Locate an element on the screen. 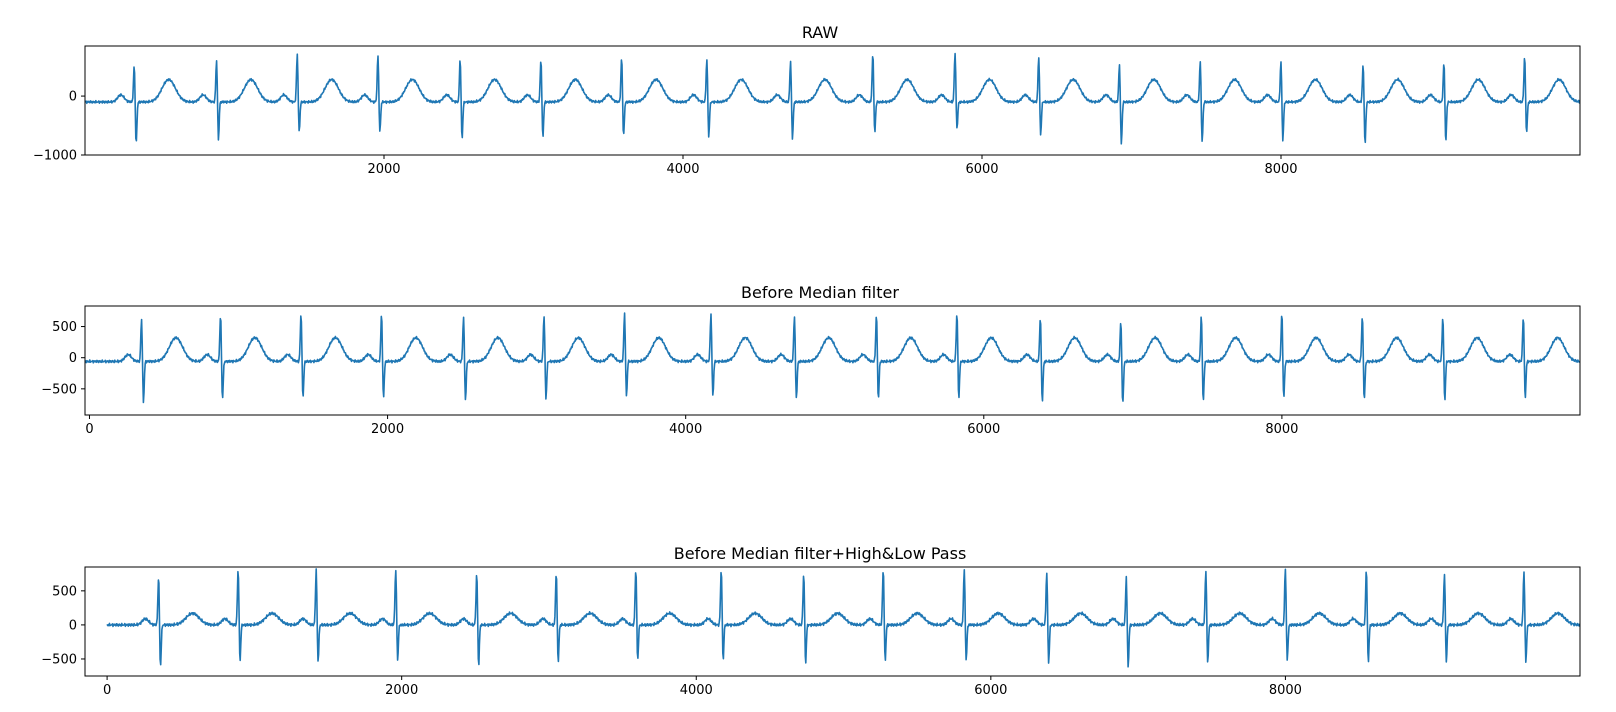  y-tick-label: −1000 is located at coordinates (55, 156).